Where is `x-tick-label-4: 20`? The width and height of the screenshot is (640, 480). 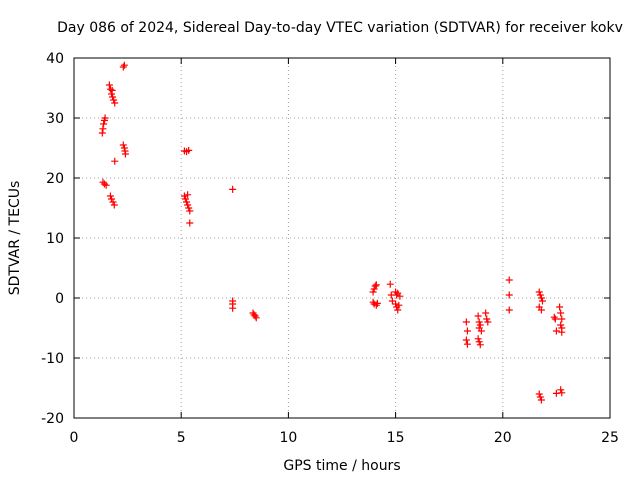 x-tick-label-4: 20 is located at coordinates (503, 438).